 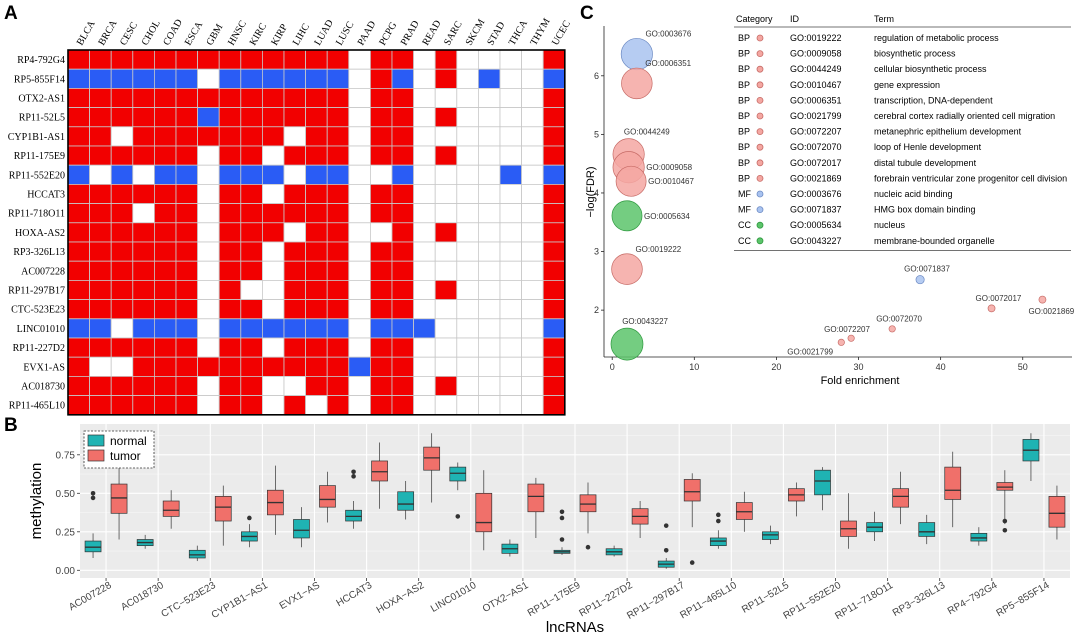 I want to click on table-header-term: Term, so click(x=884, y=19).